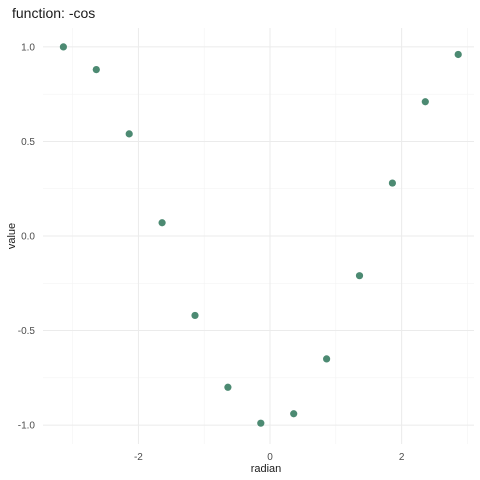 This screenshot has width=480, height=480. Describe the element at coordinates (28, 142) in the screenshot. I see `y-tick-label: 0.5` at that location.